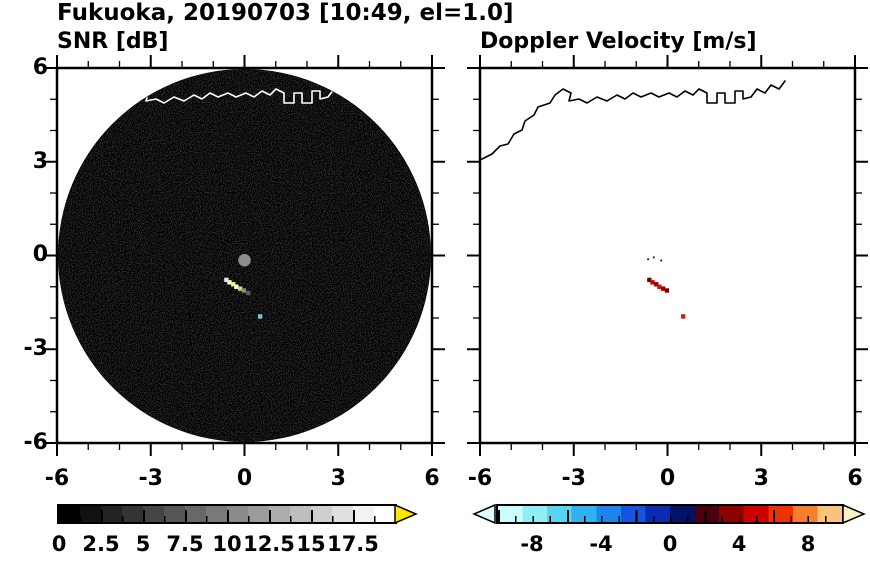  I want to click on coastline-doppler, so click(632, 120).